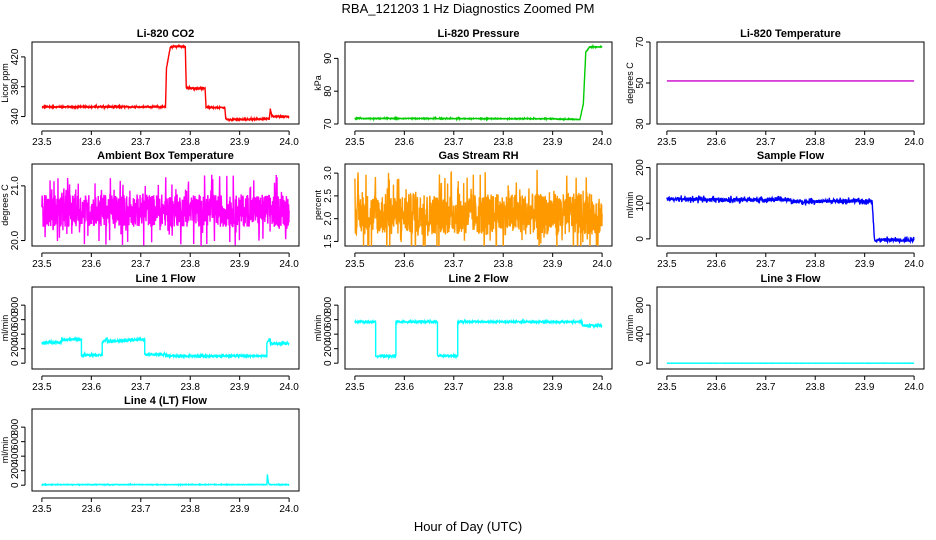  Describe the element at coordinates (15, 86) in the screenshot. I see `y-tick-label: 380` at that location.